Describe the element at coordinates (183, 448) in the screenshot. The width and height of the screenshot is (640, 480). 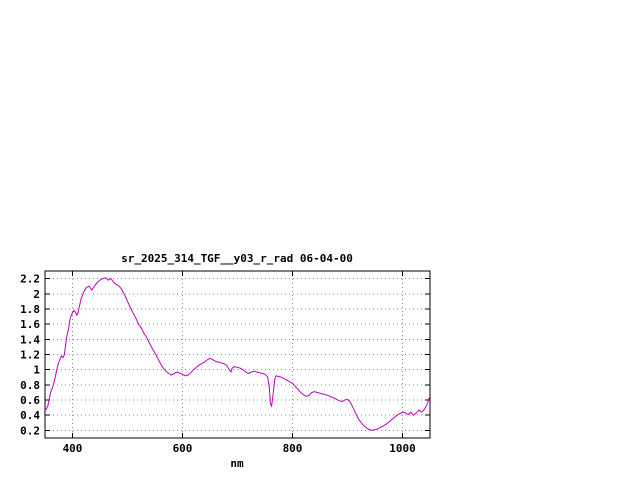
I see `x-tick-label: 600` at that location.